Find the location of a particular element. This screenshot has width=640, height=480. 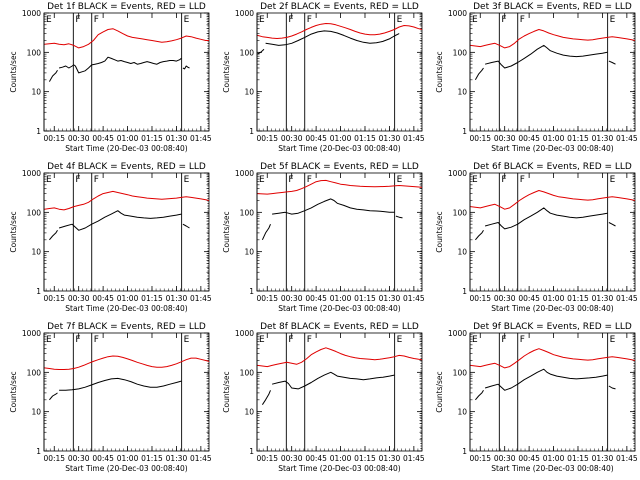

x-axis-label: Start Time (20-Dec-03 00:08:40) is located at coordinates (552, 148).